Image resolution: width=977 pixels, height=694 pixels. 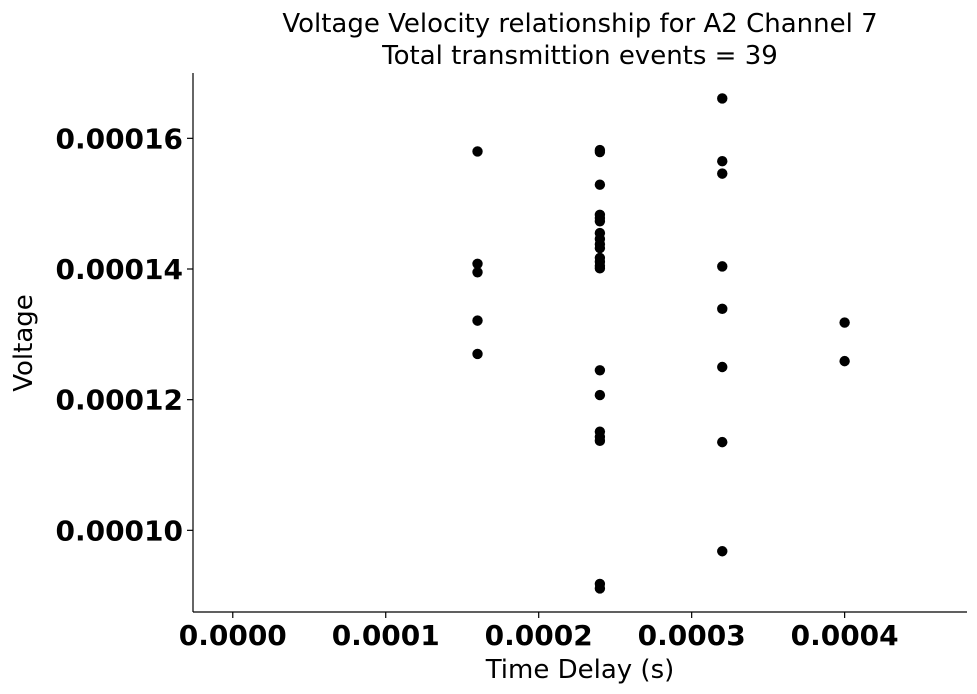 What do you see at coordinates (539, 635) in the screenshot?
I see `x-tick-label: 0.0002` at bounding box center [539, 635].